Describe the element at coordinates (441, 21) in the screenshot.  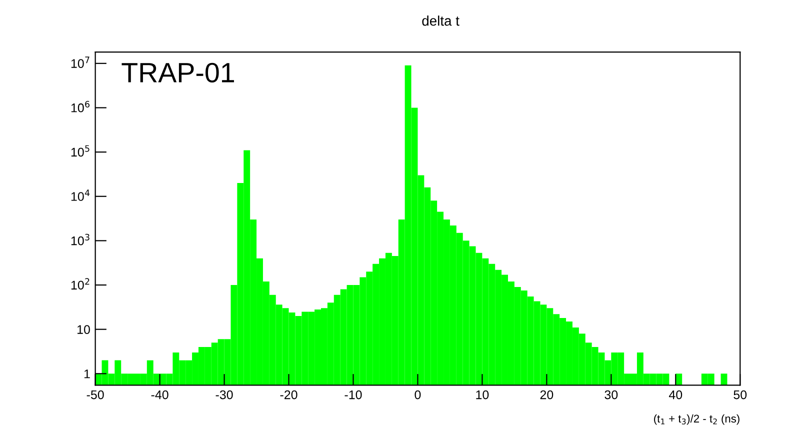
I see `chart-title: delta t` at that location.